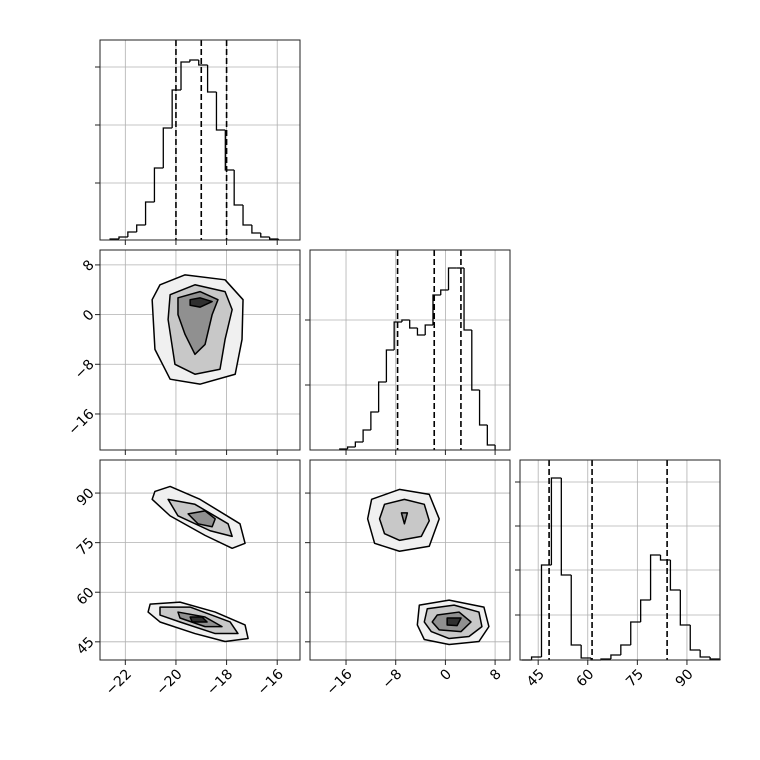 Image resolution: width=760 pixels, height=760 pixels. I want to click on x-tick-label: −18, so click(220, 682).